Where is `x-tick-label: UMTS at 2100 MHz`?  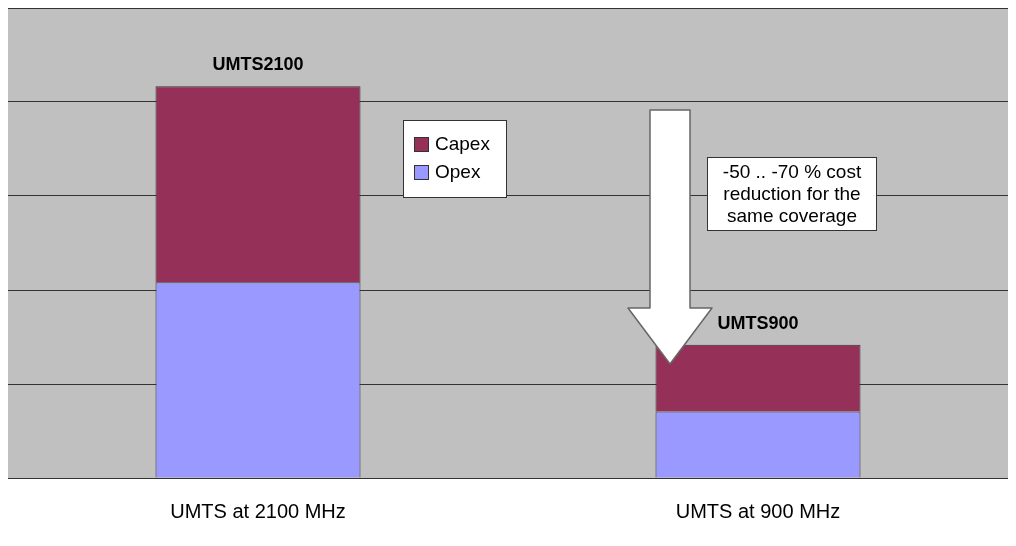 x-tick-label: UMTS at 2100 MHz is located at coordinates (258, 510).